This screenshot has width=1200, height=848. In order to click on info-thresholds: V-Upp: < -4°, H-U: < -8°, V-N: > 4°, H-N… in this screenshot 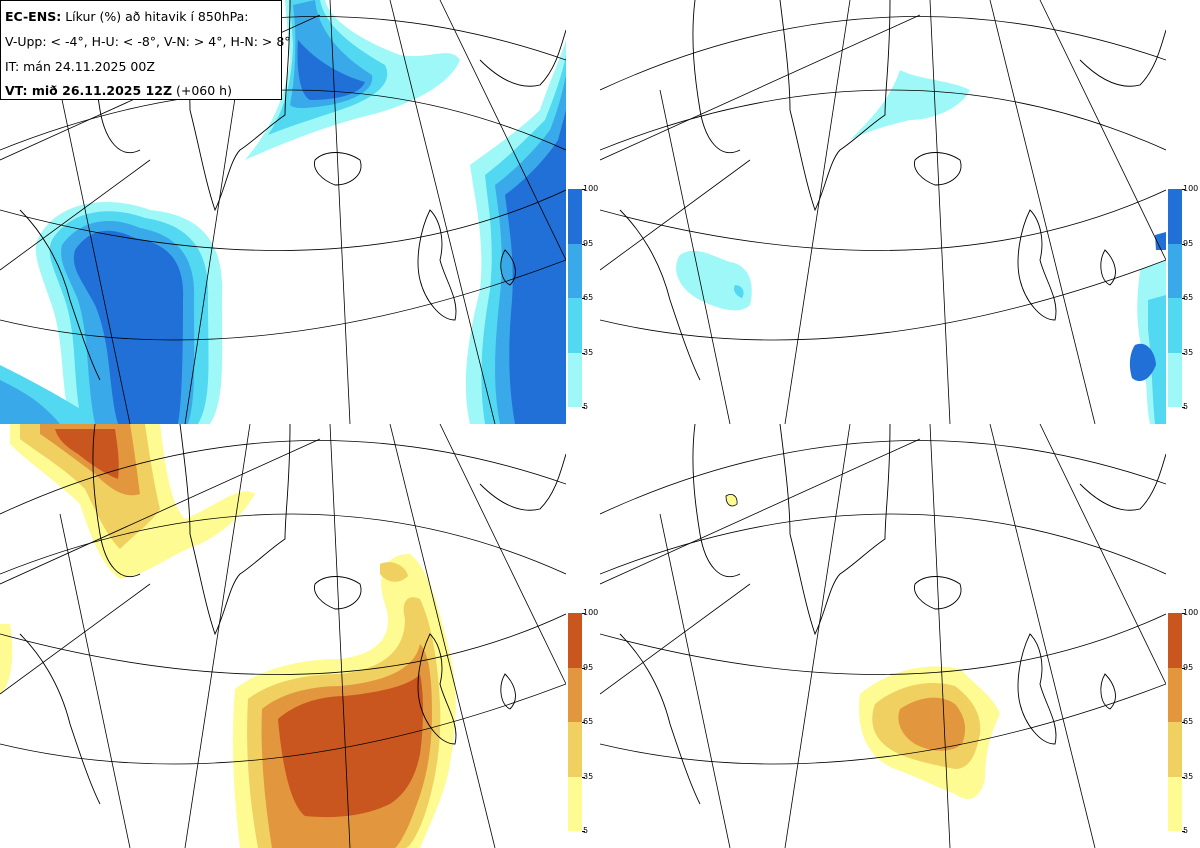, I will do `click(148, 41)`.